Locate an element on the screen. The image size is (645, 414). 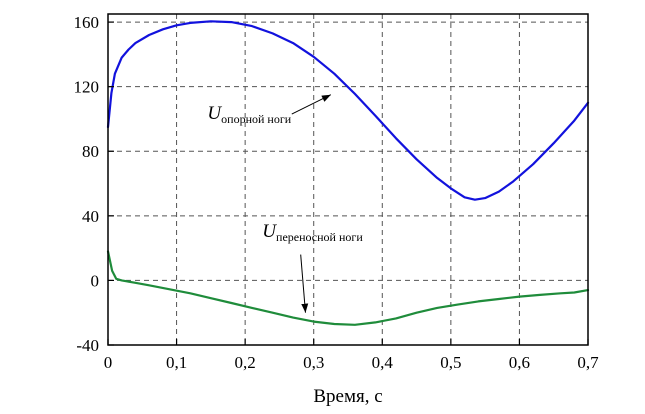
x-axis-title: Время, с is located at coordinates (348, 396).